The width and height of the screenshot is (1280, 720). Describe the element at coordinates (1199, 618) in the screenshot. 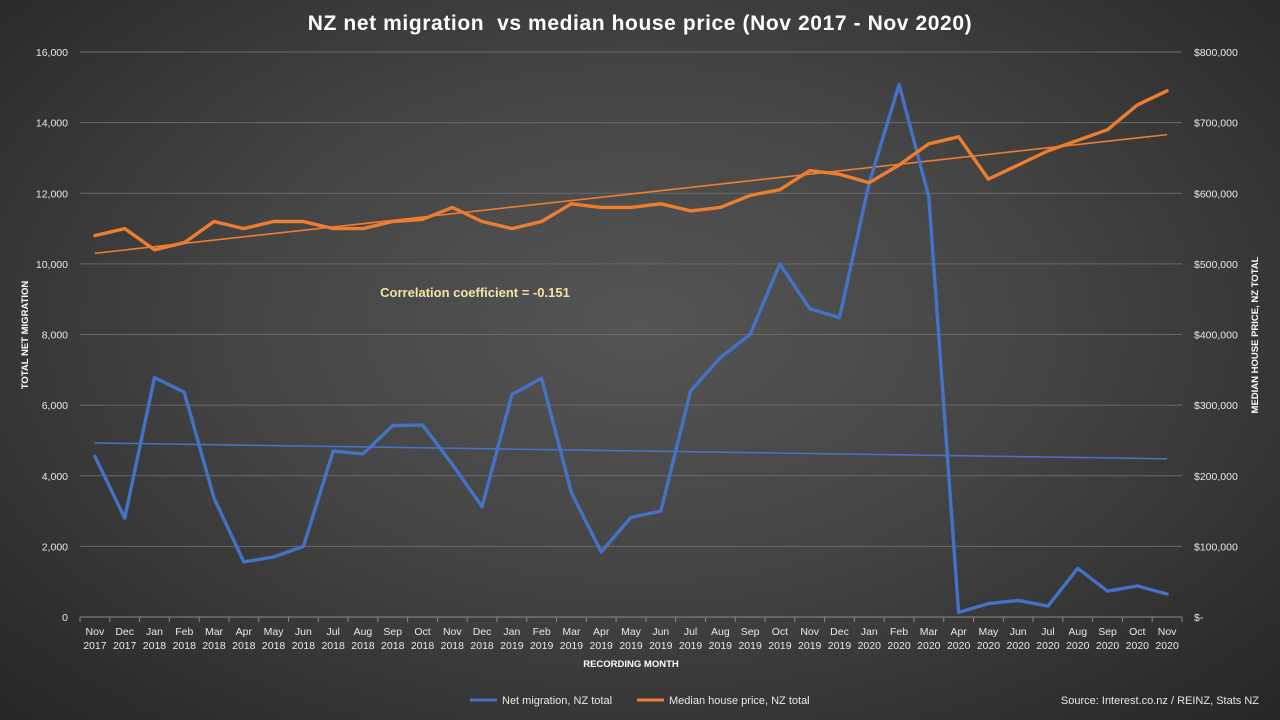

I see `y-tick-label-right: $-` at that location.